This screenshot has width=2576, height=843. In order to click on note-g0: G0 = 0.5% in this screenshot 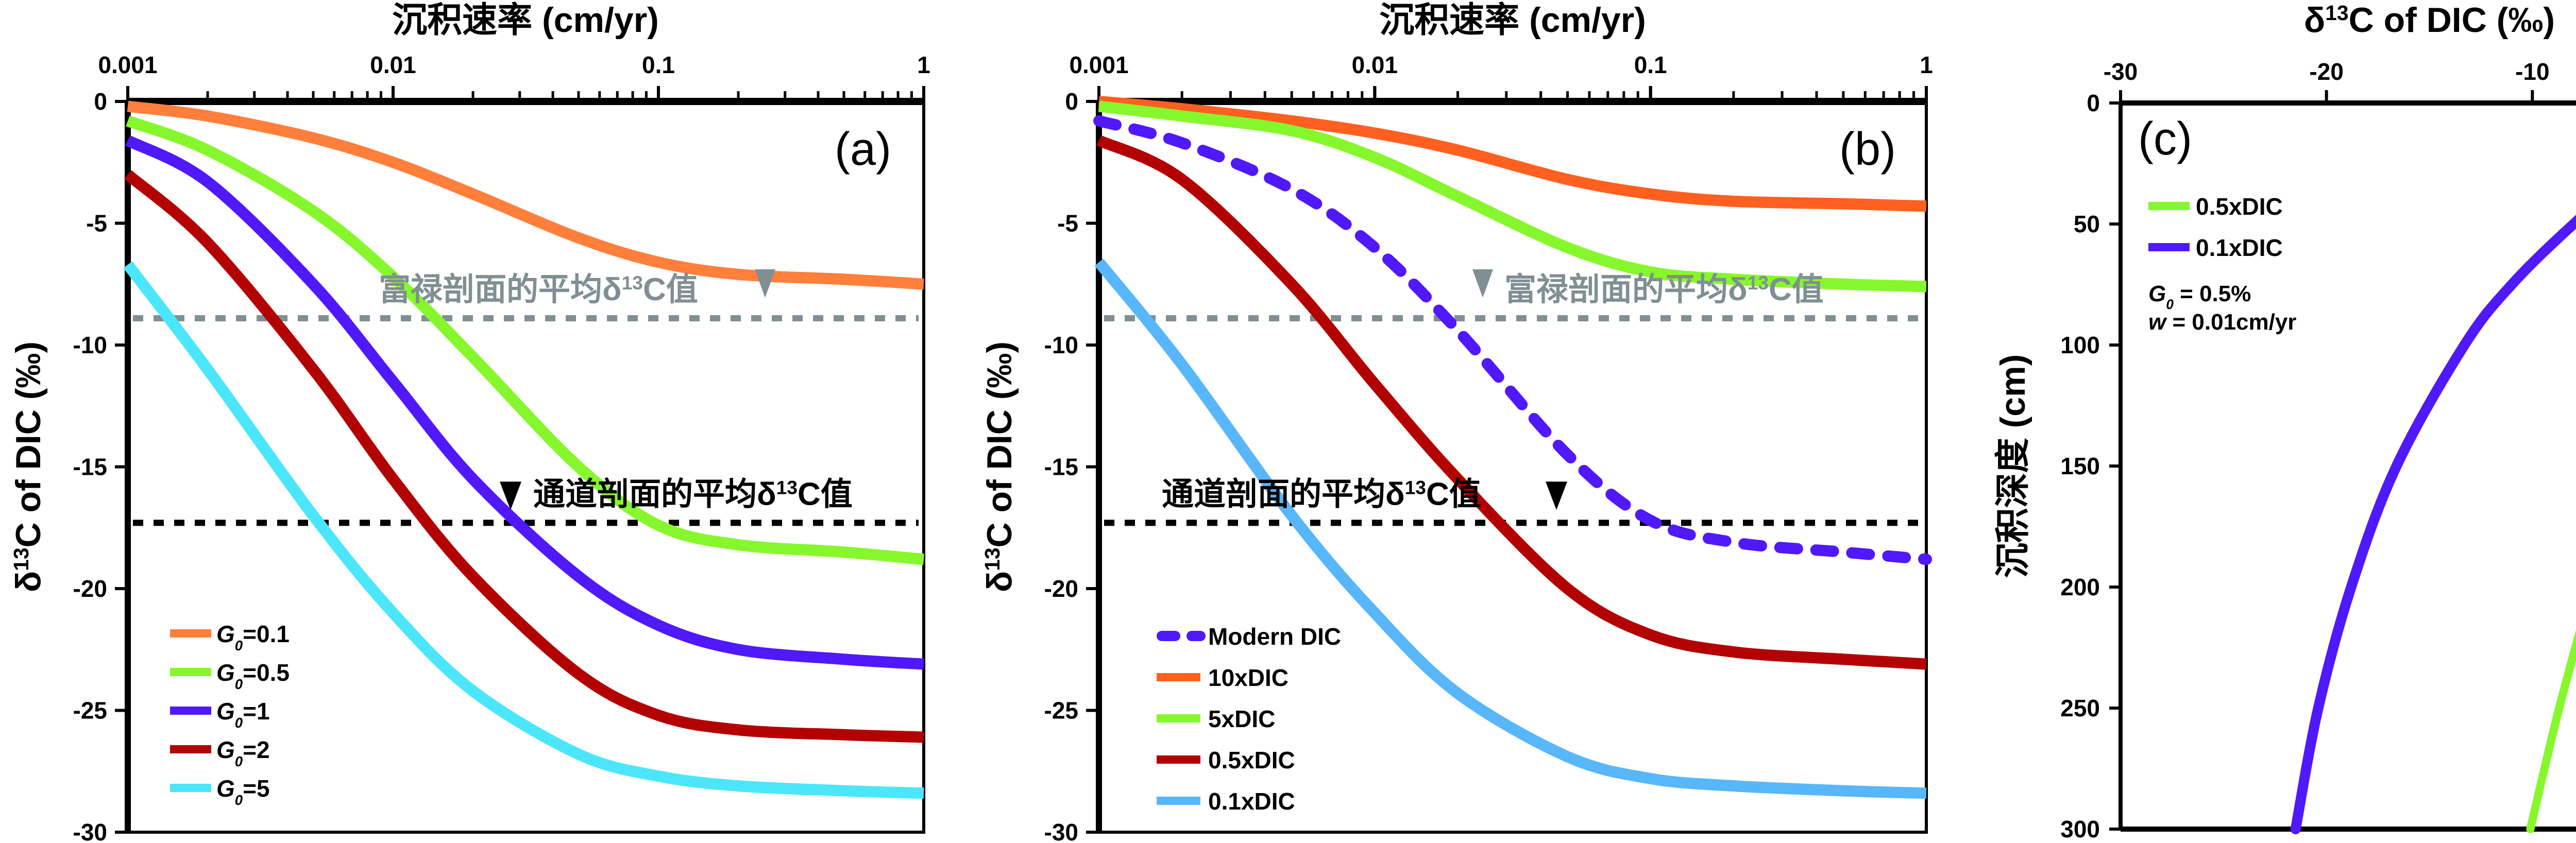, I will do `click(2199, 296)`.